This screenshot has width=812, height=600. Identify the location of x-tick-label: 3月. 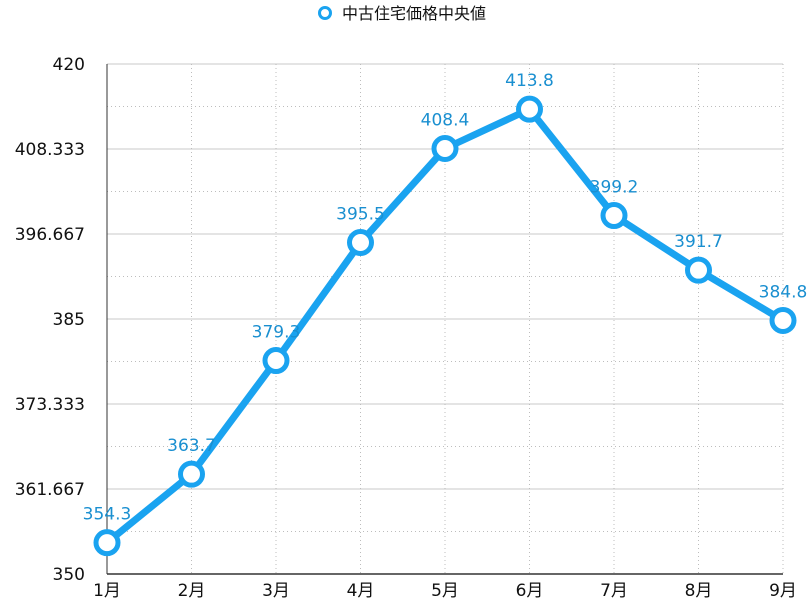
(276, 590).